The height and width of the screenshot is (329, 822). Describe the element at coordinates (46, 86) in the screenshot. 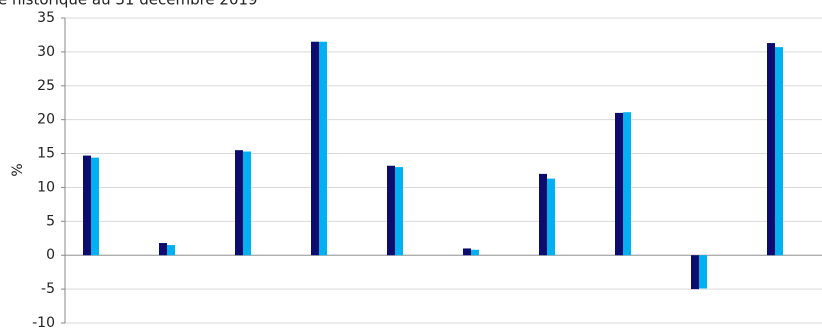

I see `y-tick-label: 25` at that location.